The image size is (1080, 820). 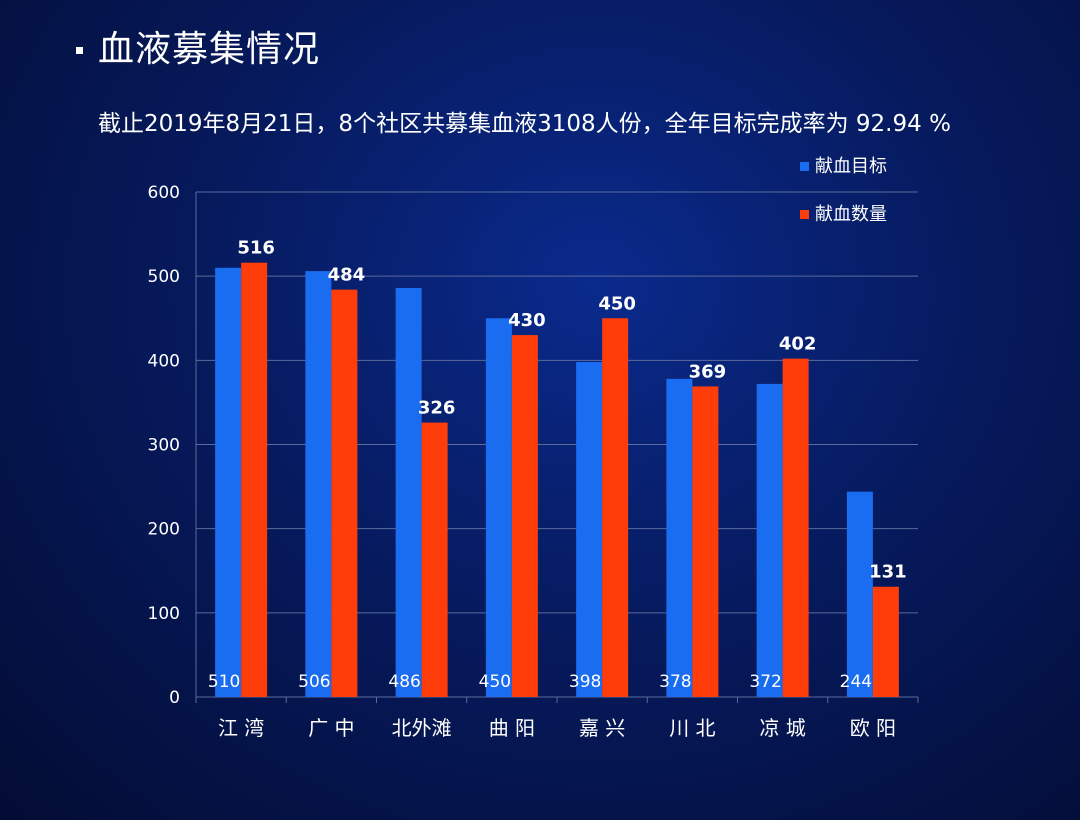 I want to click on data-label-actual: 450, so click(x=617, y=303).